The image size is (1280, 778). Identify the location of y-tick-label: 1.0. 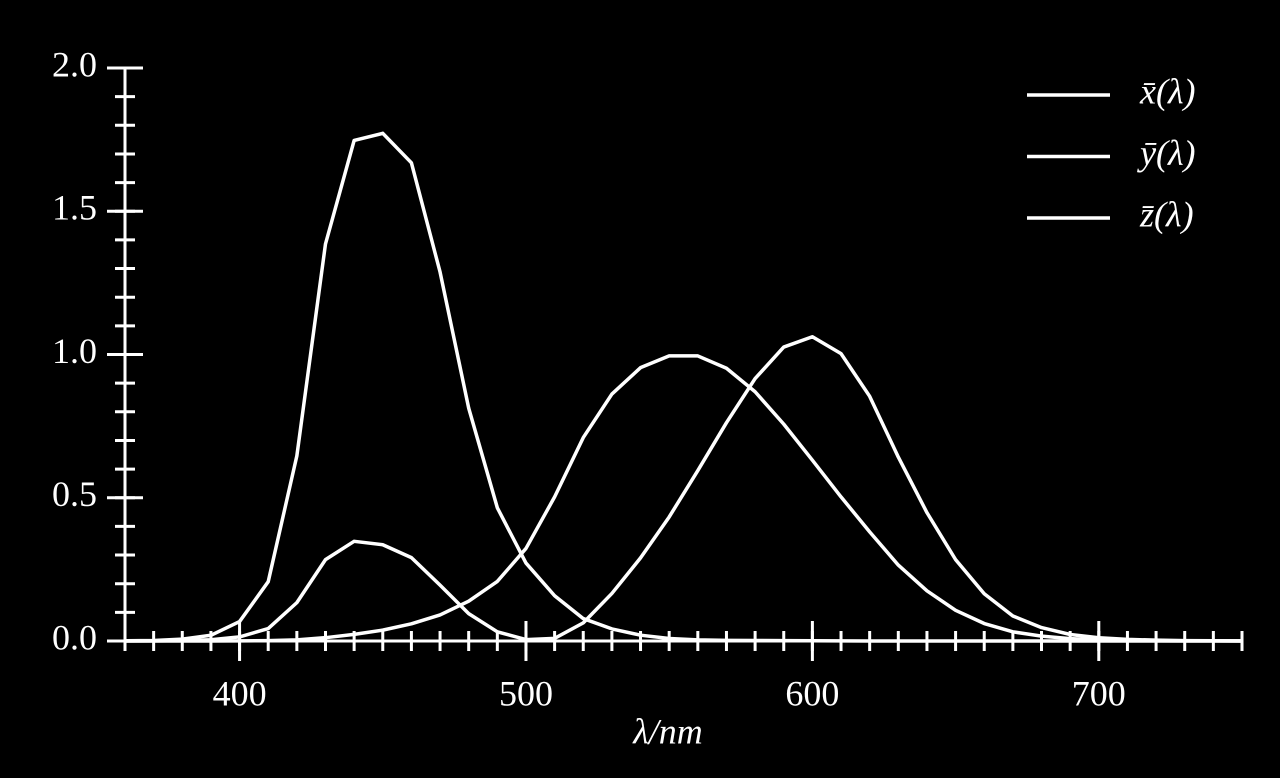
(74, 351).